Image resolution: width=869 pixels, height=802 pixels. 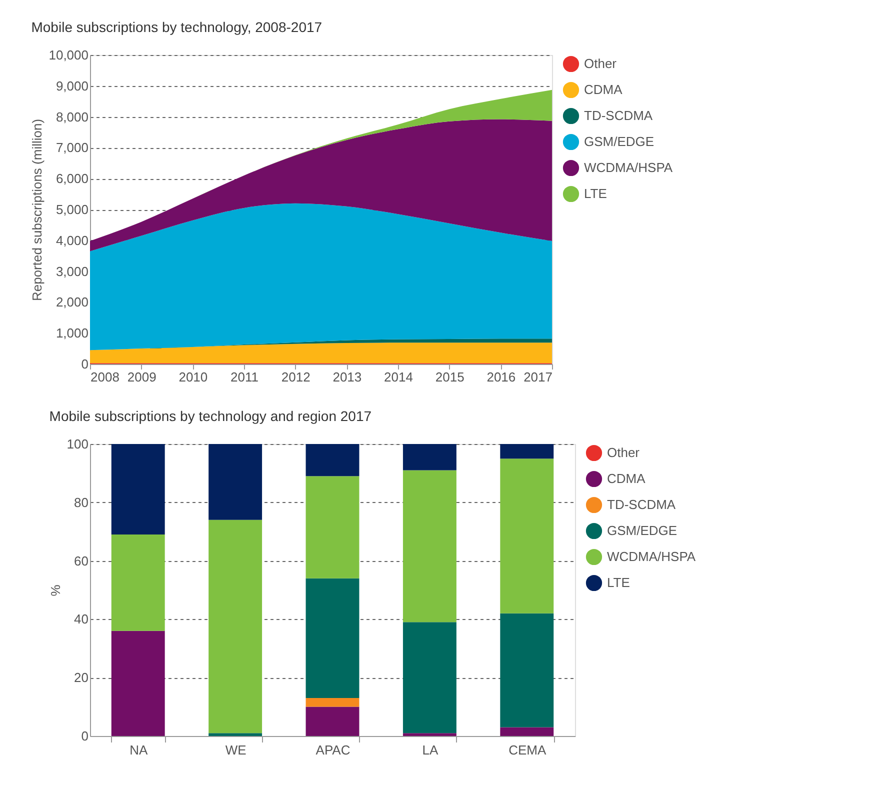 What do you see at coordinates (139, 750) in the screenshot?
I see `x-tick-label: NA` at bounding box center [139, 750].